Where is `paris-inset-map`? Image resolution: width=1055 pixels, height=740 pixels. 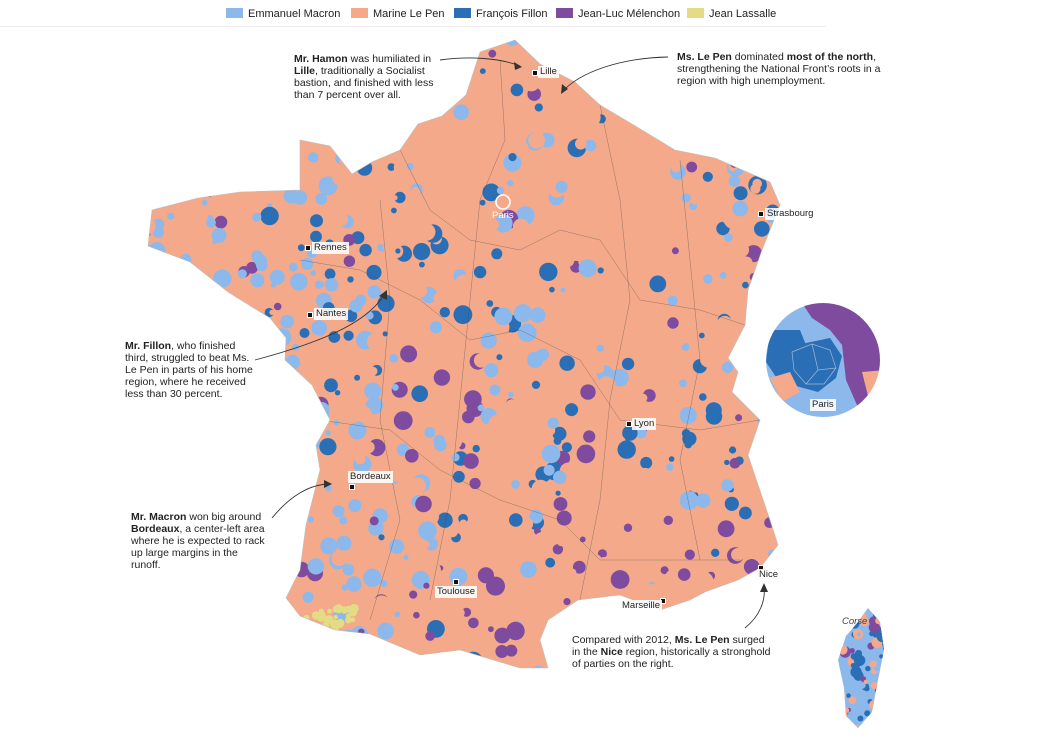
paris-inset-map is located at coordinates (823, 360).